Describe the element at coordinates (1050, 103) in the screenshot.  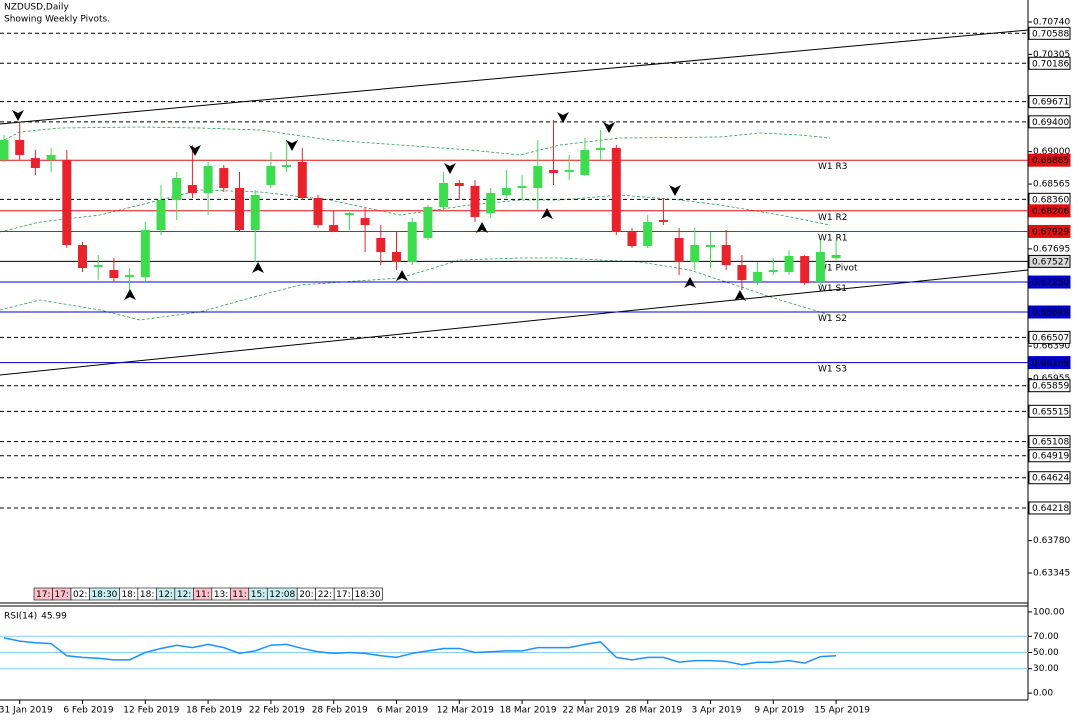
I see `price-label: 0.69671` at that location.